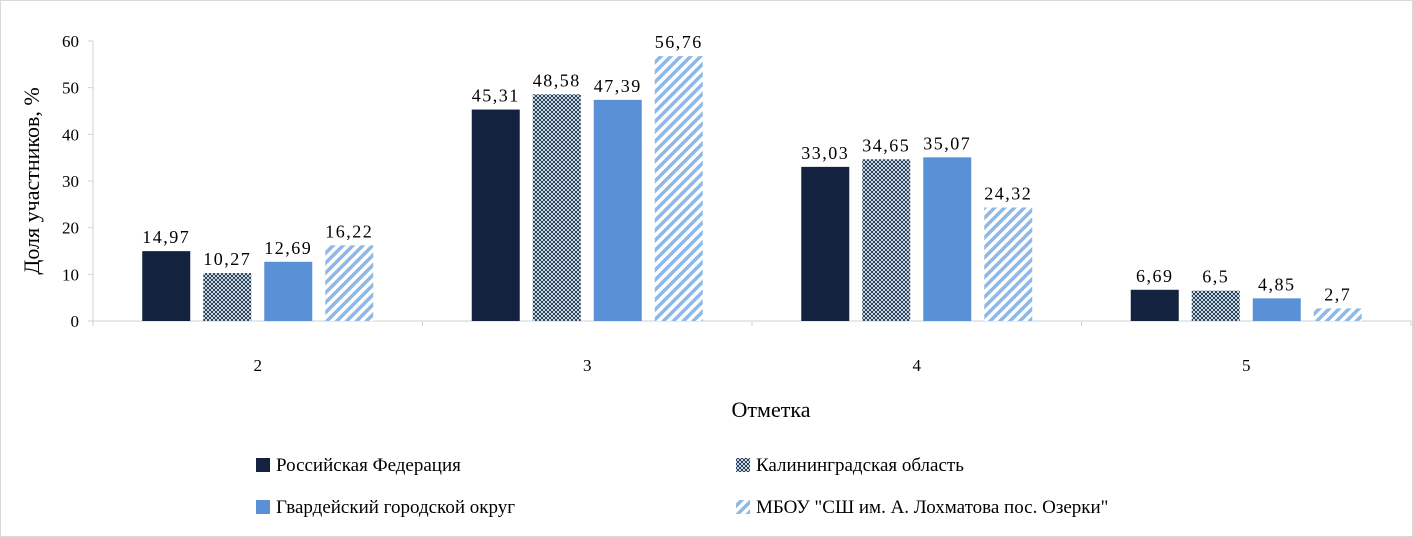  What do you see at coordinates (932, 507) in the screenshot?
I see `legend-label: МБОУ "СШ им. А. Лохматова пос. Озерки"` at bounding box center [932, 507].